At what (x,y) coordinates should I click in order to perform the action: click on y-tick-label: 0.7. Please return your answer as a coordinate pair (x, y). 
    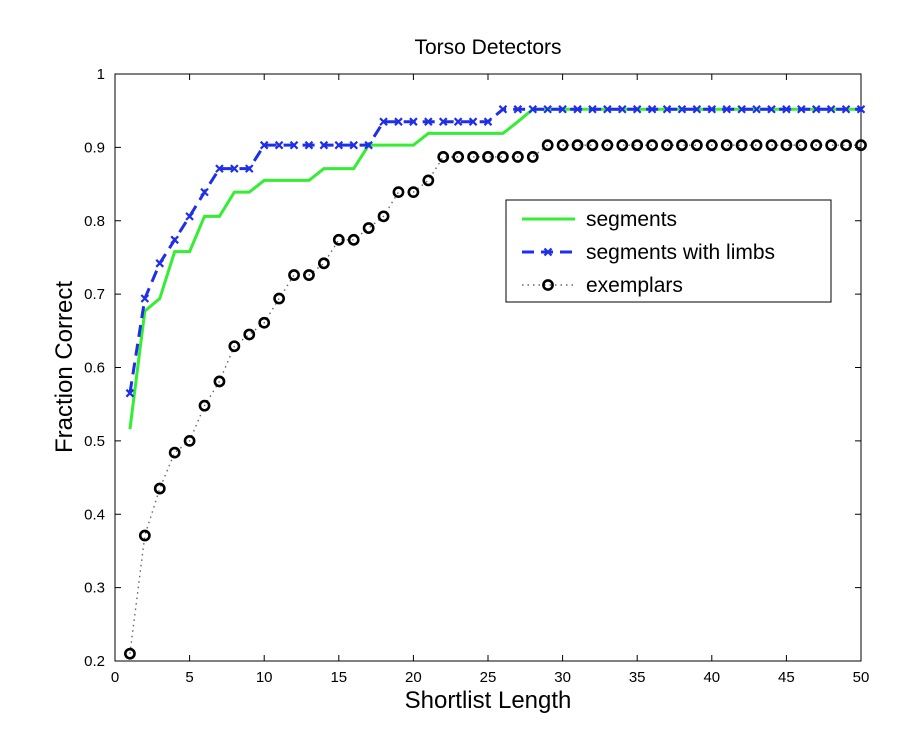
    Looking at the image, I should click on (94, 294).